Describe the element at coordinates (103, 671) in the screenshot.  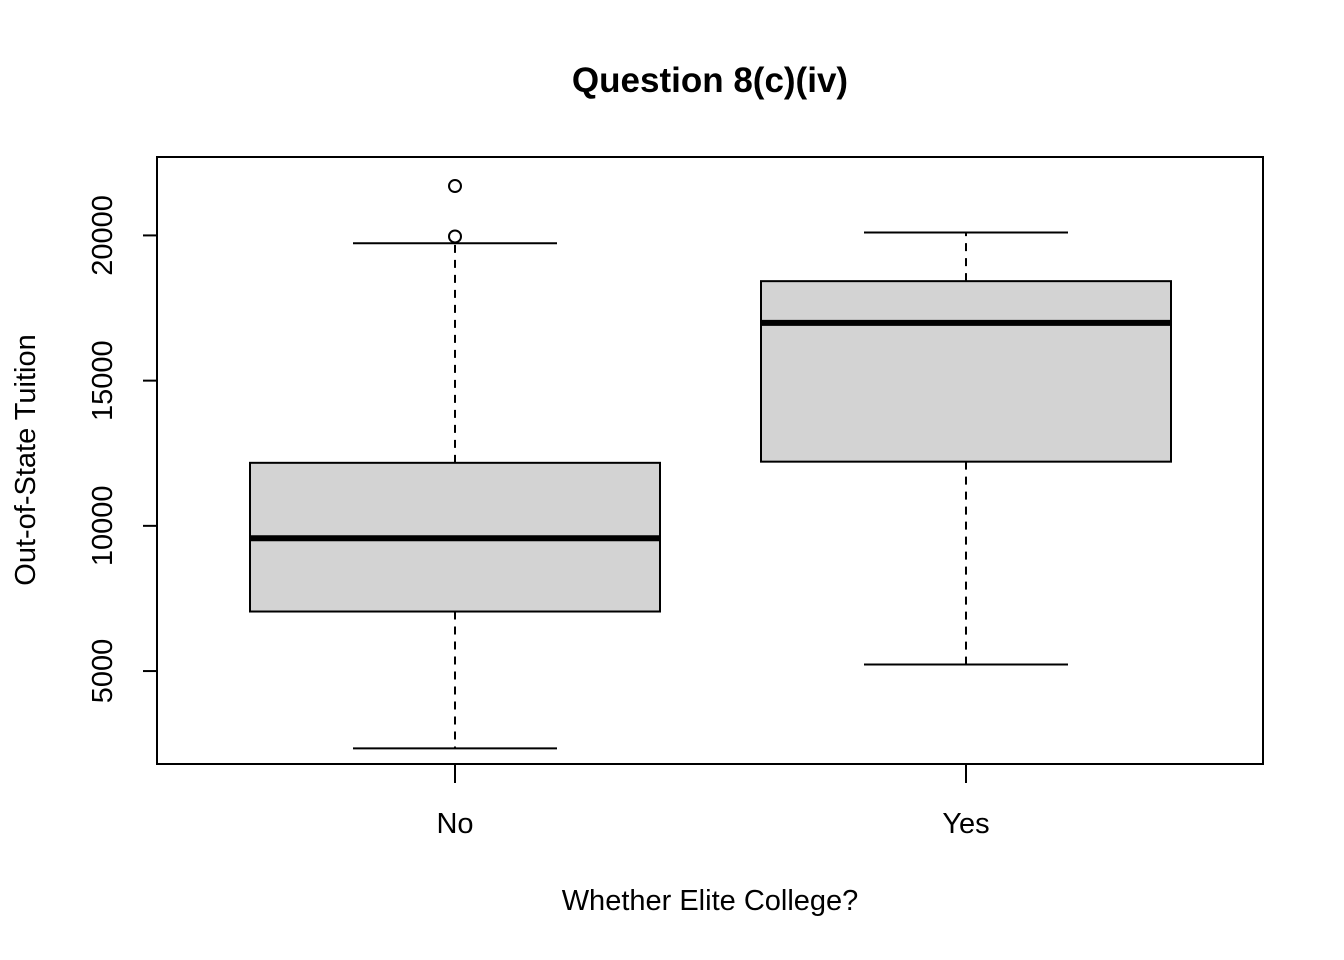
I see `y-tick-label: 5000` at that location.